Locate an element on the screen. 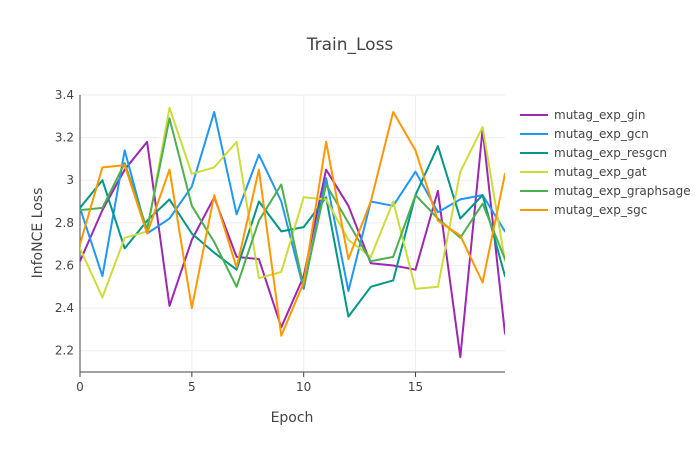 Image resolution: width=700 pixels, height=450 pixels. legend-item-mutag_exp_graphsage: mutag_exp_graphsage is located at coordinates (605, 191).